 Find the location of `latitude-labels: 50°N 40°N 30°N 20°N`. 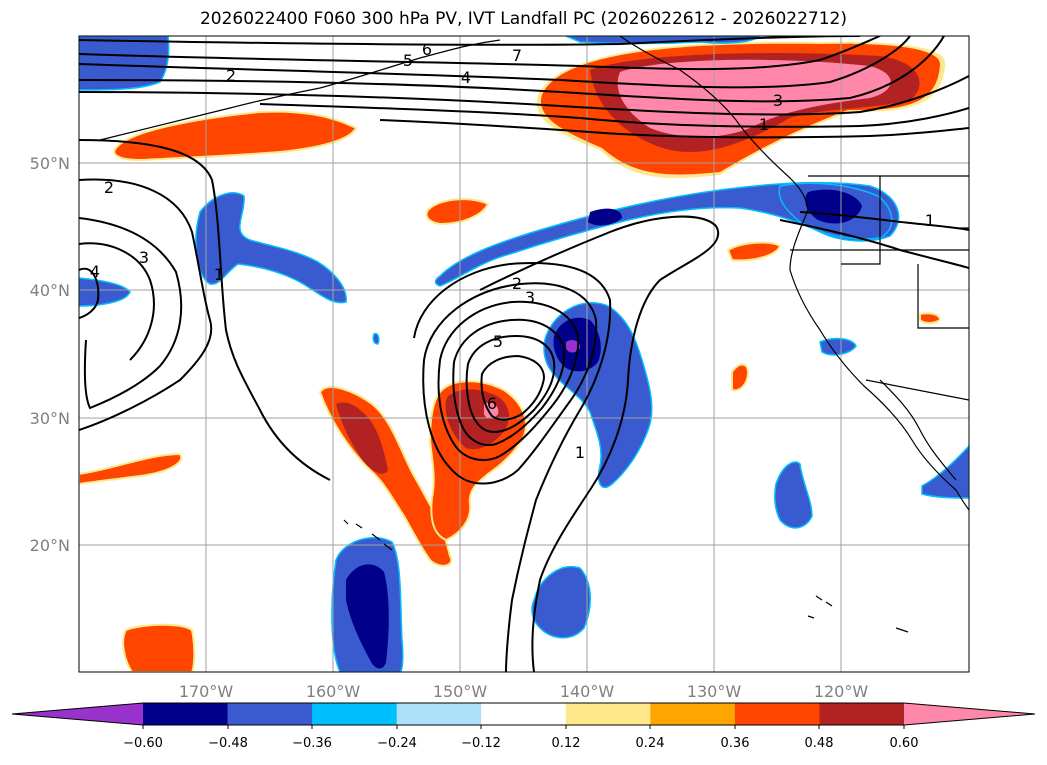

latitude-labels: 50°N 40°N 30°N 20°N is located at coordinates (50, 354).